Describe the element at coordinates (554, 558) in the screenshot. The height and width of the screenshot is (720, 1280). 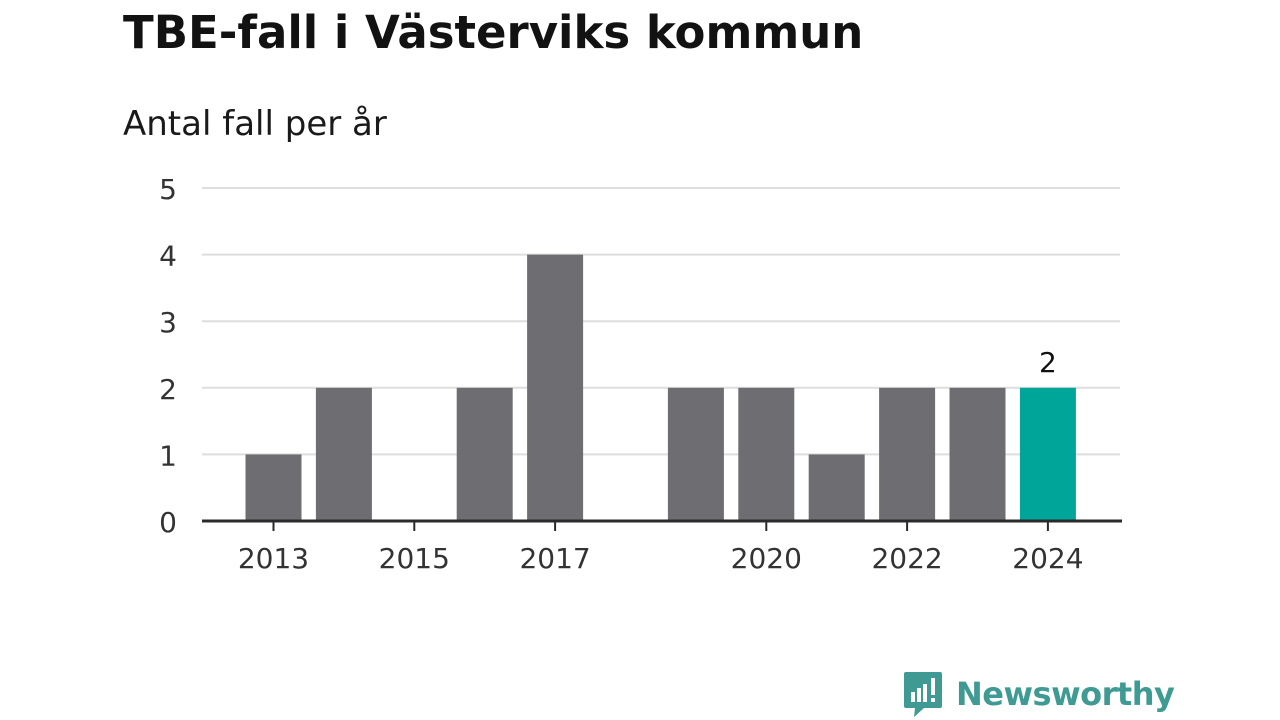
I see `x-tick-label: 2017` at that location.